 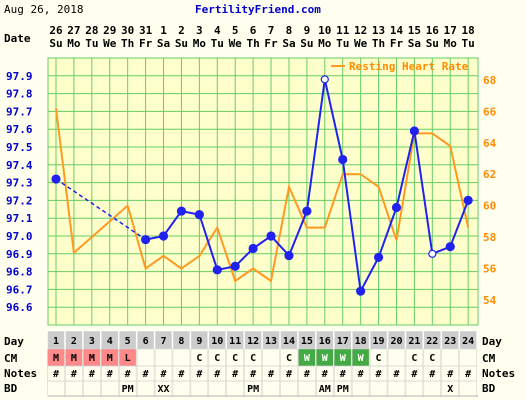 I want to click on heart-rate-axis: 68 66 64 62 60 58 56 54, so click(x=490, y=190).